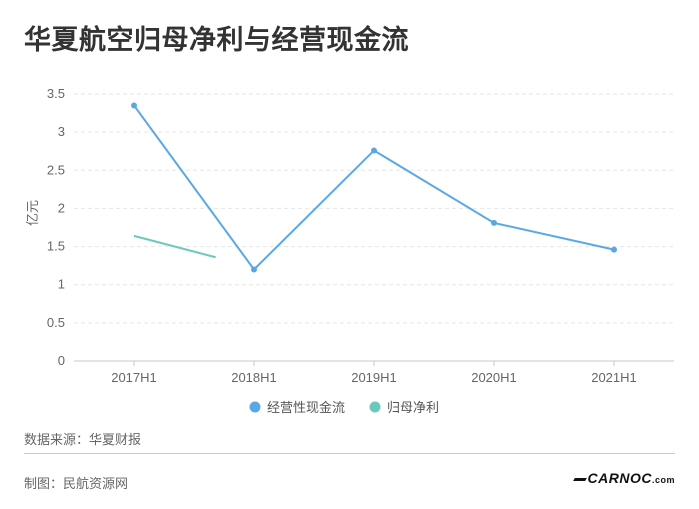 This screenshot has height=509, width=699. I want to click on y-axis: 0 0.5 1 1.5 2 2.5 3 3.5, so click(56, 227).